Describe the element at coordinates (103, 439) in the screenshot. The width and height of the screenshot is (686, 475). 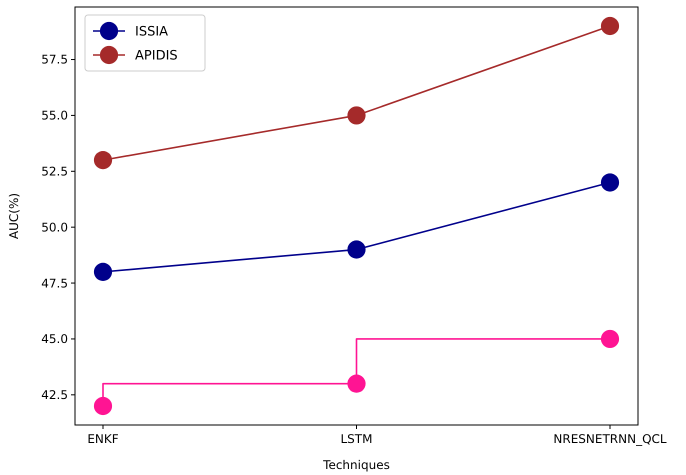
I see `x-tick-label: ENKF` at that location.